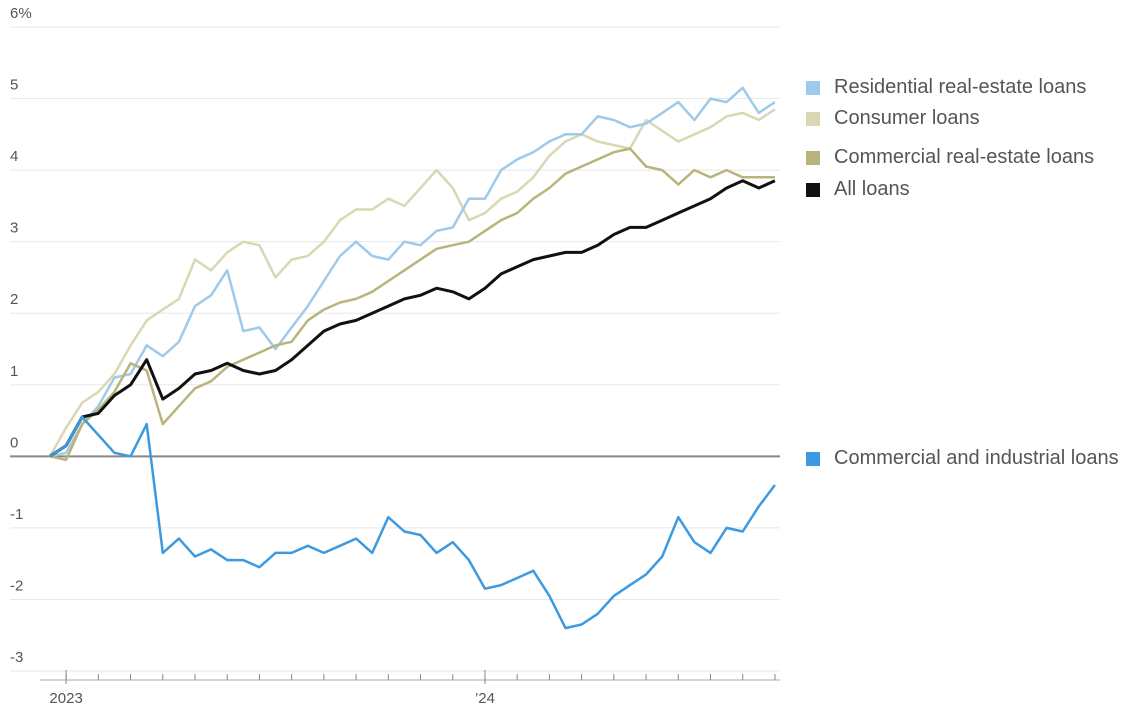  I want to click on y-tick-label: 3, so click(14, 228).